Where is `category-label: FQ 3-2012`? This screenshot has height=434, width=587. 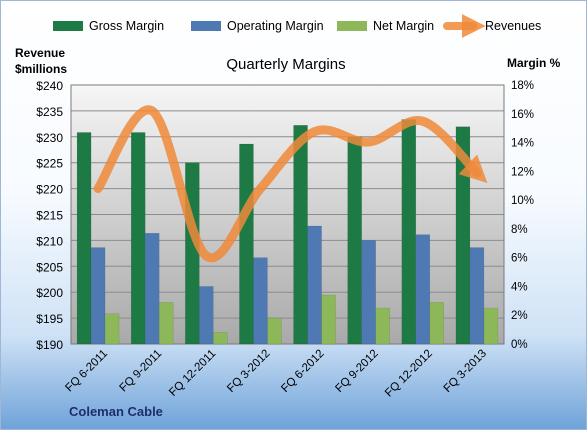
category-label: FQ 3-2012 is located at coordinates (248, 371).